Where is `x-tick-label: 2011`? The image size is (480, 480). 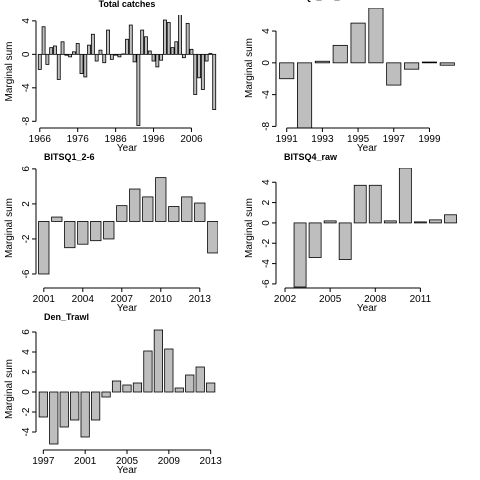 x-tick-label: 2011 is located at coordinates (421, 299).